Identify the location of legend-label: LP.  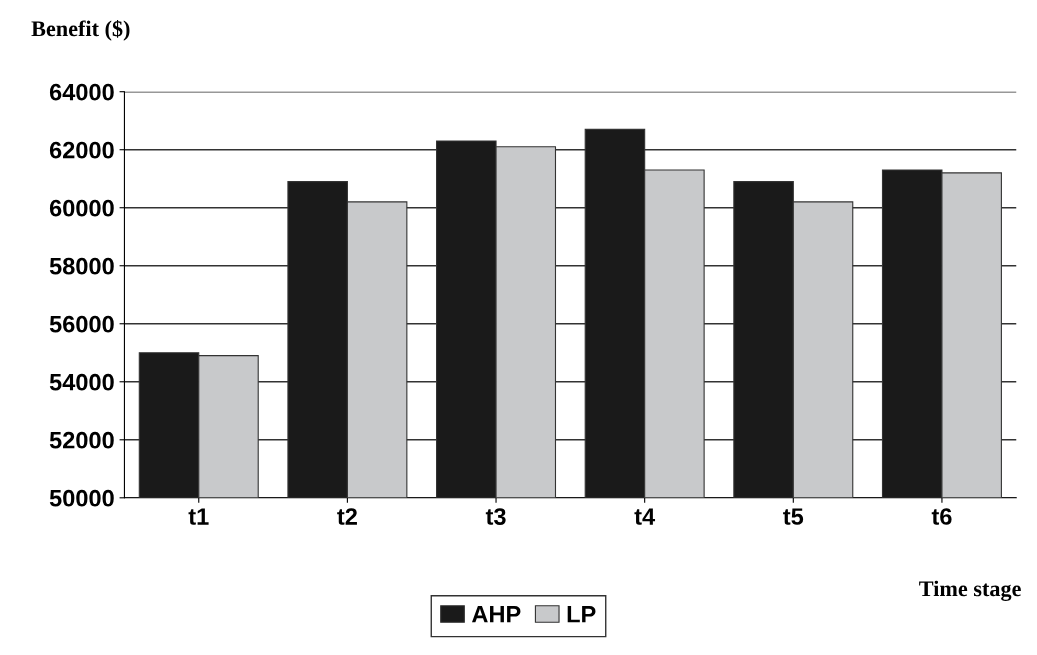
(581, 614).